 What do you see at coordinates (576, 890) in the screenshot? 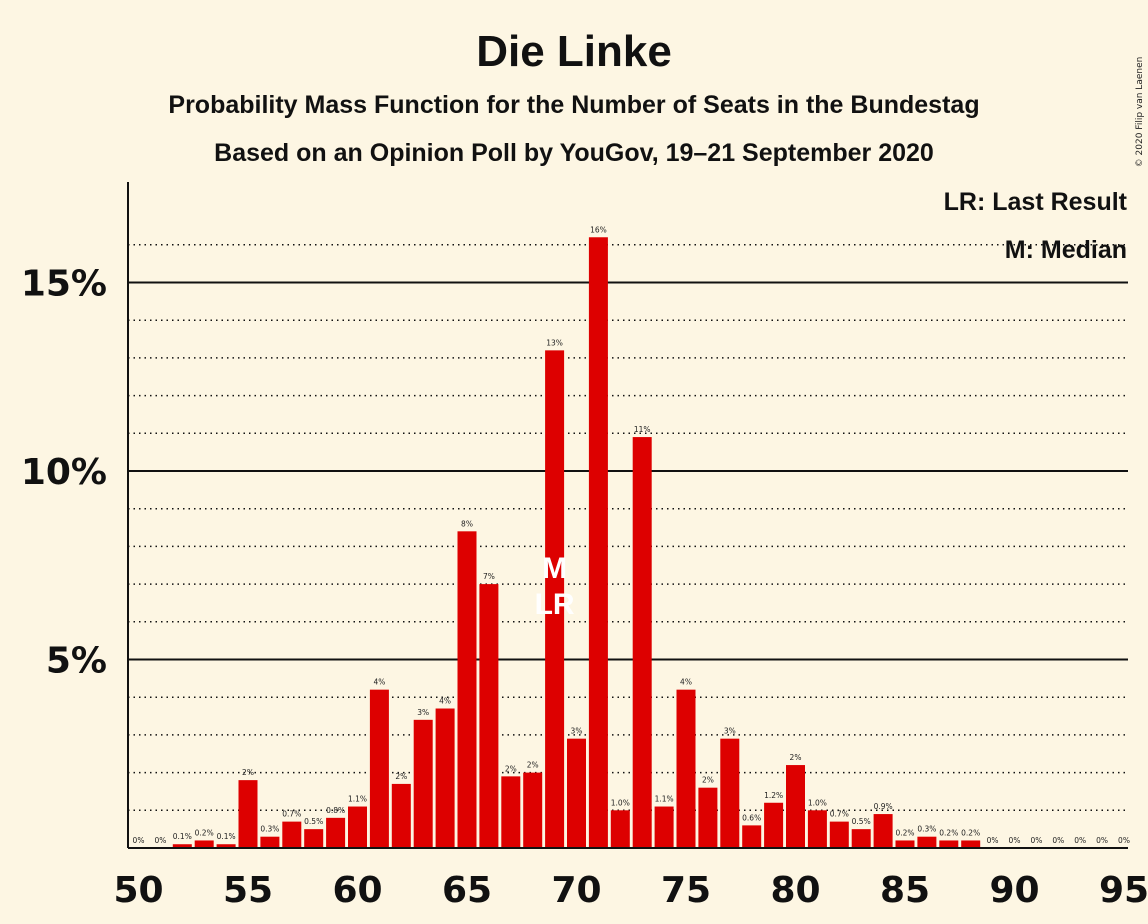
I see `x-tick-70: 70` at bounding box center [576, 890].